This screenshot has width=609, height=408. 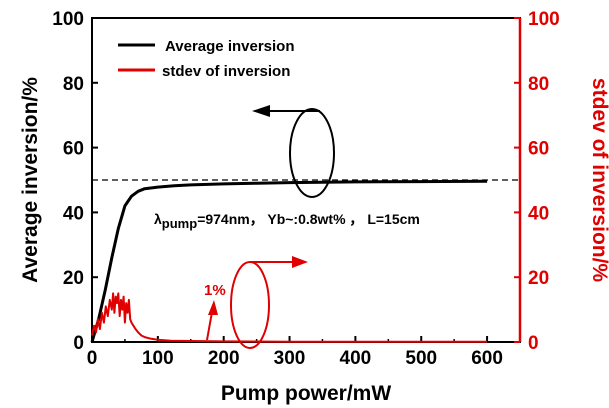 What do you see at coordinates (209, 326) in the screenshot?
I see `red-small-arrow-shaft` at bounding box center [209, 326].